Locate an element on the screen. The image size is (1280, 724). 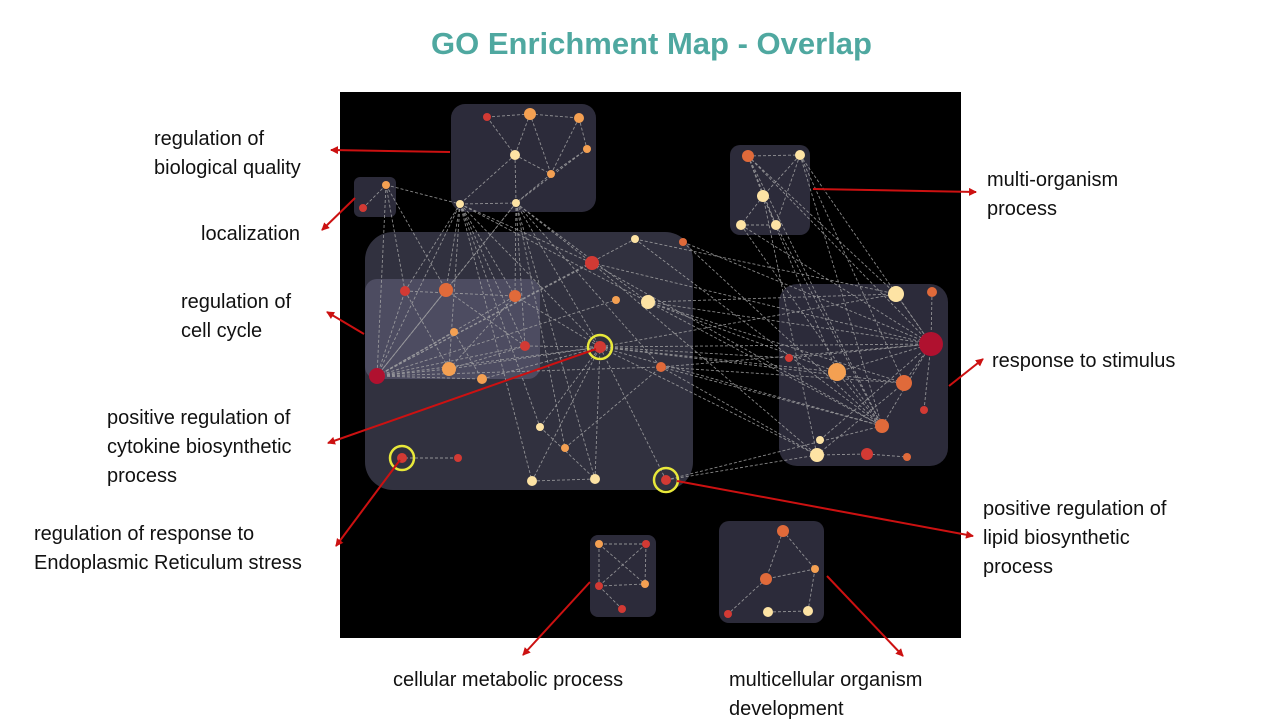
highlight-rings is located at coordinates (534, 413).